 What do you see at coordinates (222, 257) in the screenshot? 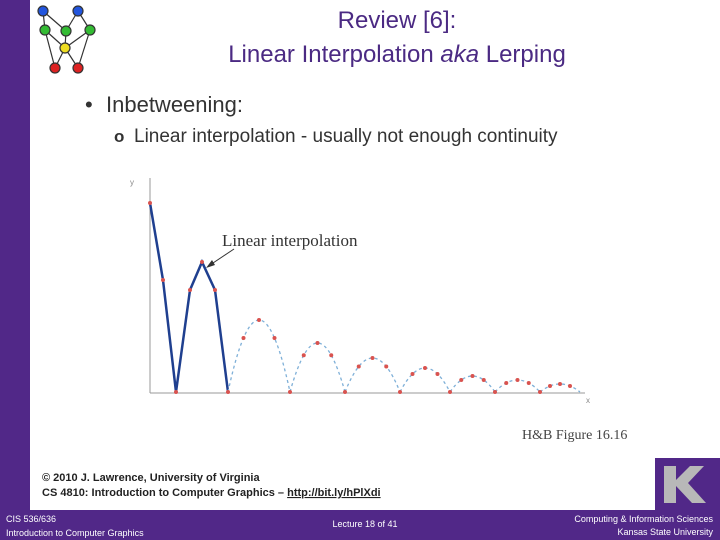
I see `label-arrow` at bounding box center [222, 257].